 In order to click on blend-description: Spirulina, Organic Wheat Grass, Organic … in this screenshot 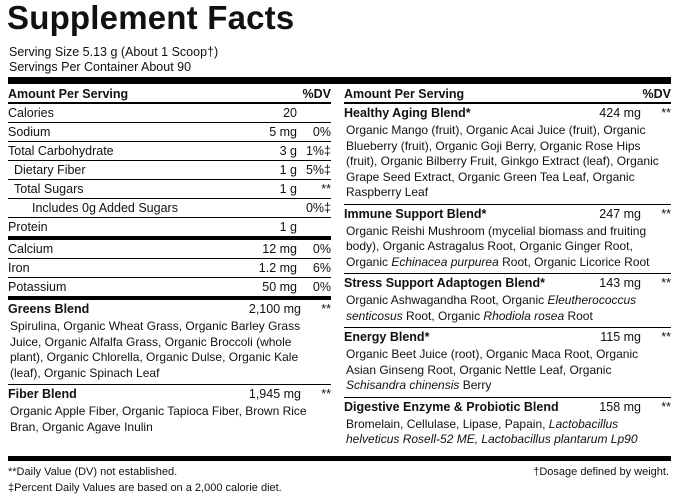, I will do `click(169, 350)`.